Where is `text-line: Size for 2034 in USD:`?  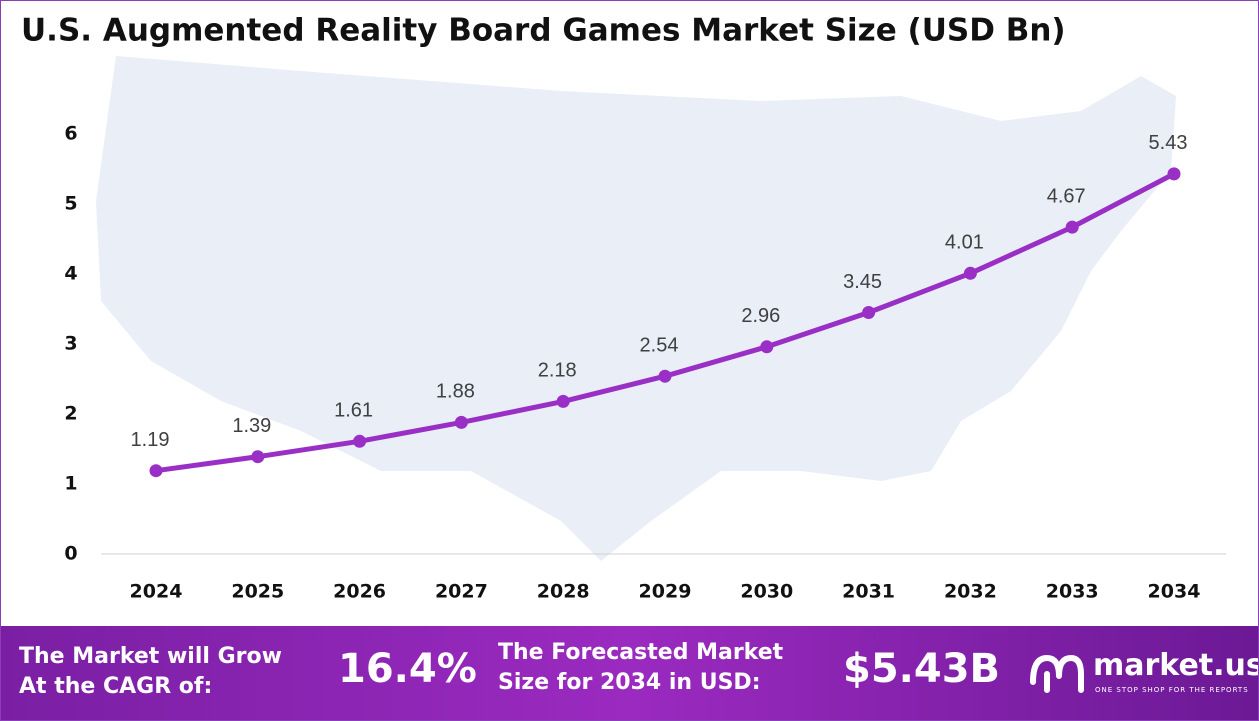
text-line: Size for 2034 in USD: is located at coordinates (629, 682).